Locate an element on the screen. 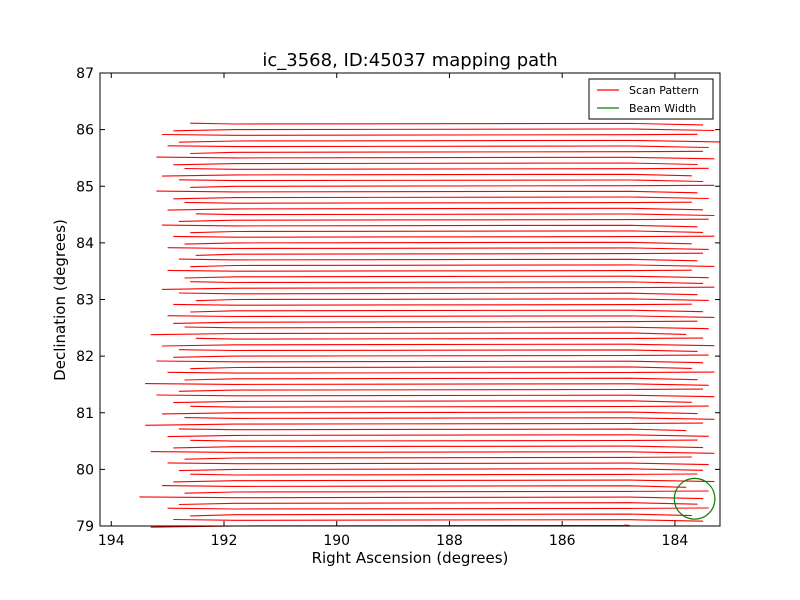 This screenshot has width=800, height=600. x-tick-label: 184 is located at coordinates (675, 541).